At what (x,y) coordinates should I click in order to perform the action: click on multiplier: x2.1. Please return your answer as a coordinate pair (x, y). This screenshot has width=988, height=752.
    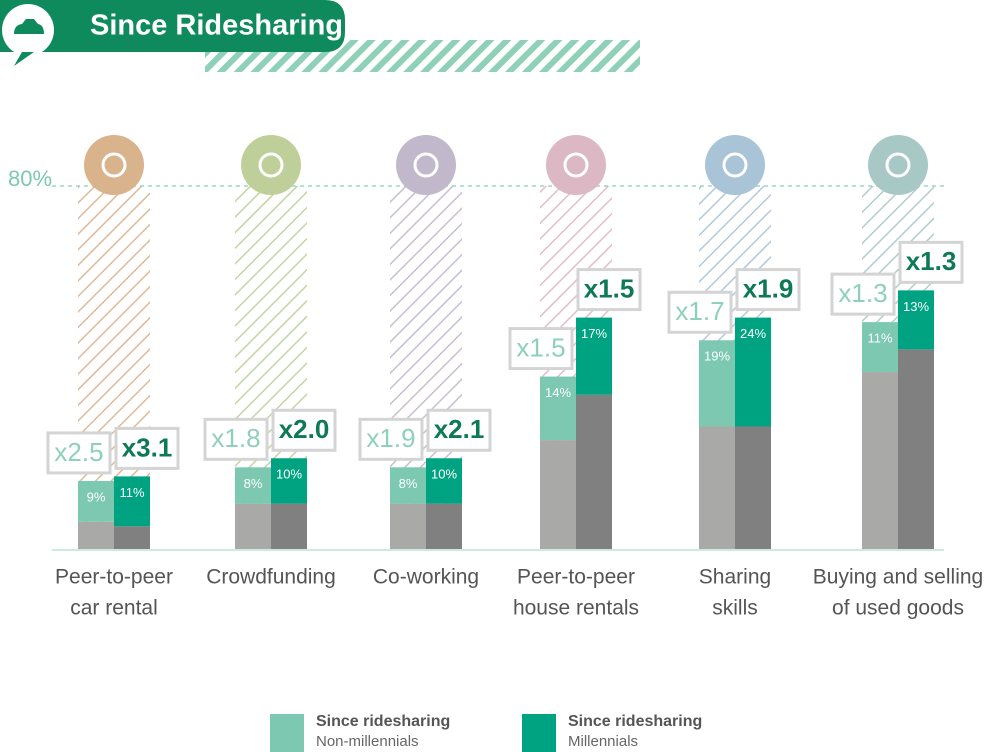
    Looking at the image, I should click on (459, 429).